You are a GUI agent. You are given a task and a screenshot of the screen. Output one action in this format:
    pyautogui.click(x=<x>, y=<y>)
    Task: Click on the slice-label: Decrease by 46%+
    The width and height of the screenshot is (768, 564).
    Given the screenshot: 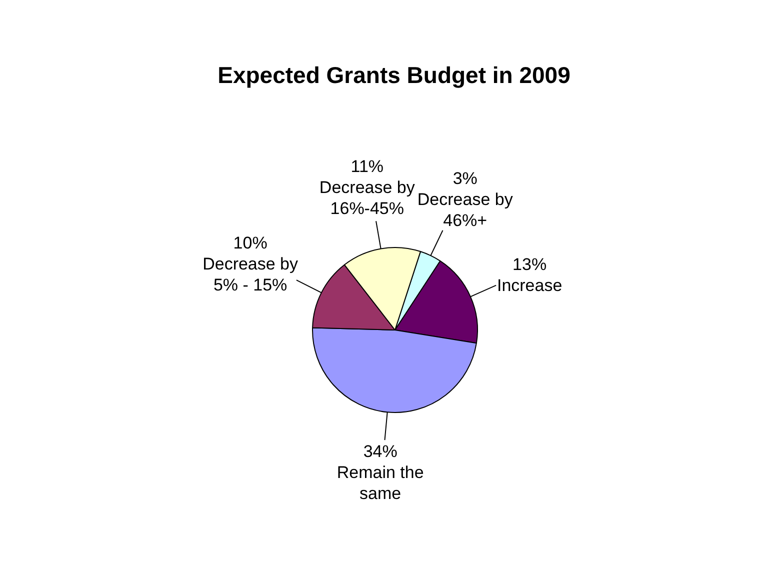 What is the action you would take?
    pyautogui.click(x=465, y=210)
    